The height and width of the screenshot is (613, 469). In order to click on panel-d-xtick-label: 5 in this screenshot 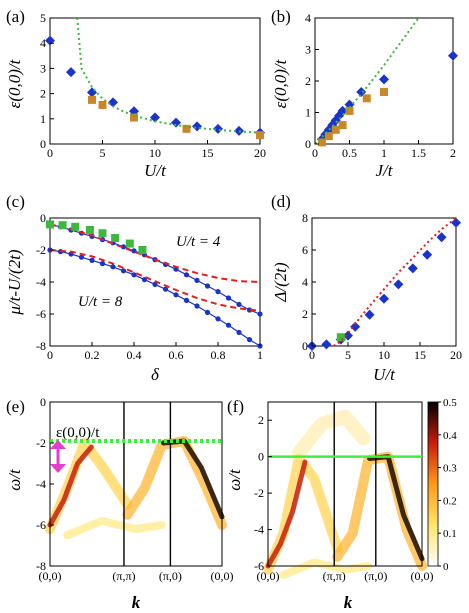, I will do `click(348, 355)`.